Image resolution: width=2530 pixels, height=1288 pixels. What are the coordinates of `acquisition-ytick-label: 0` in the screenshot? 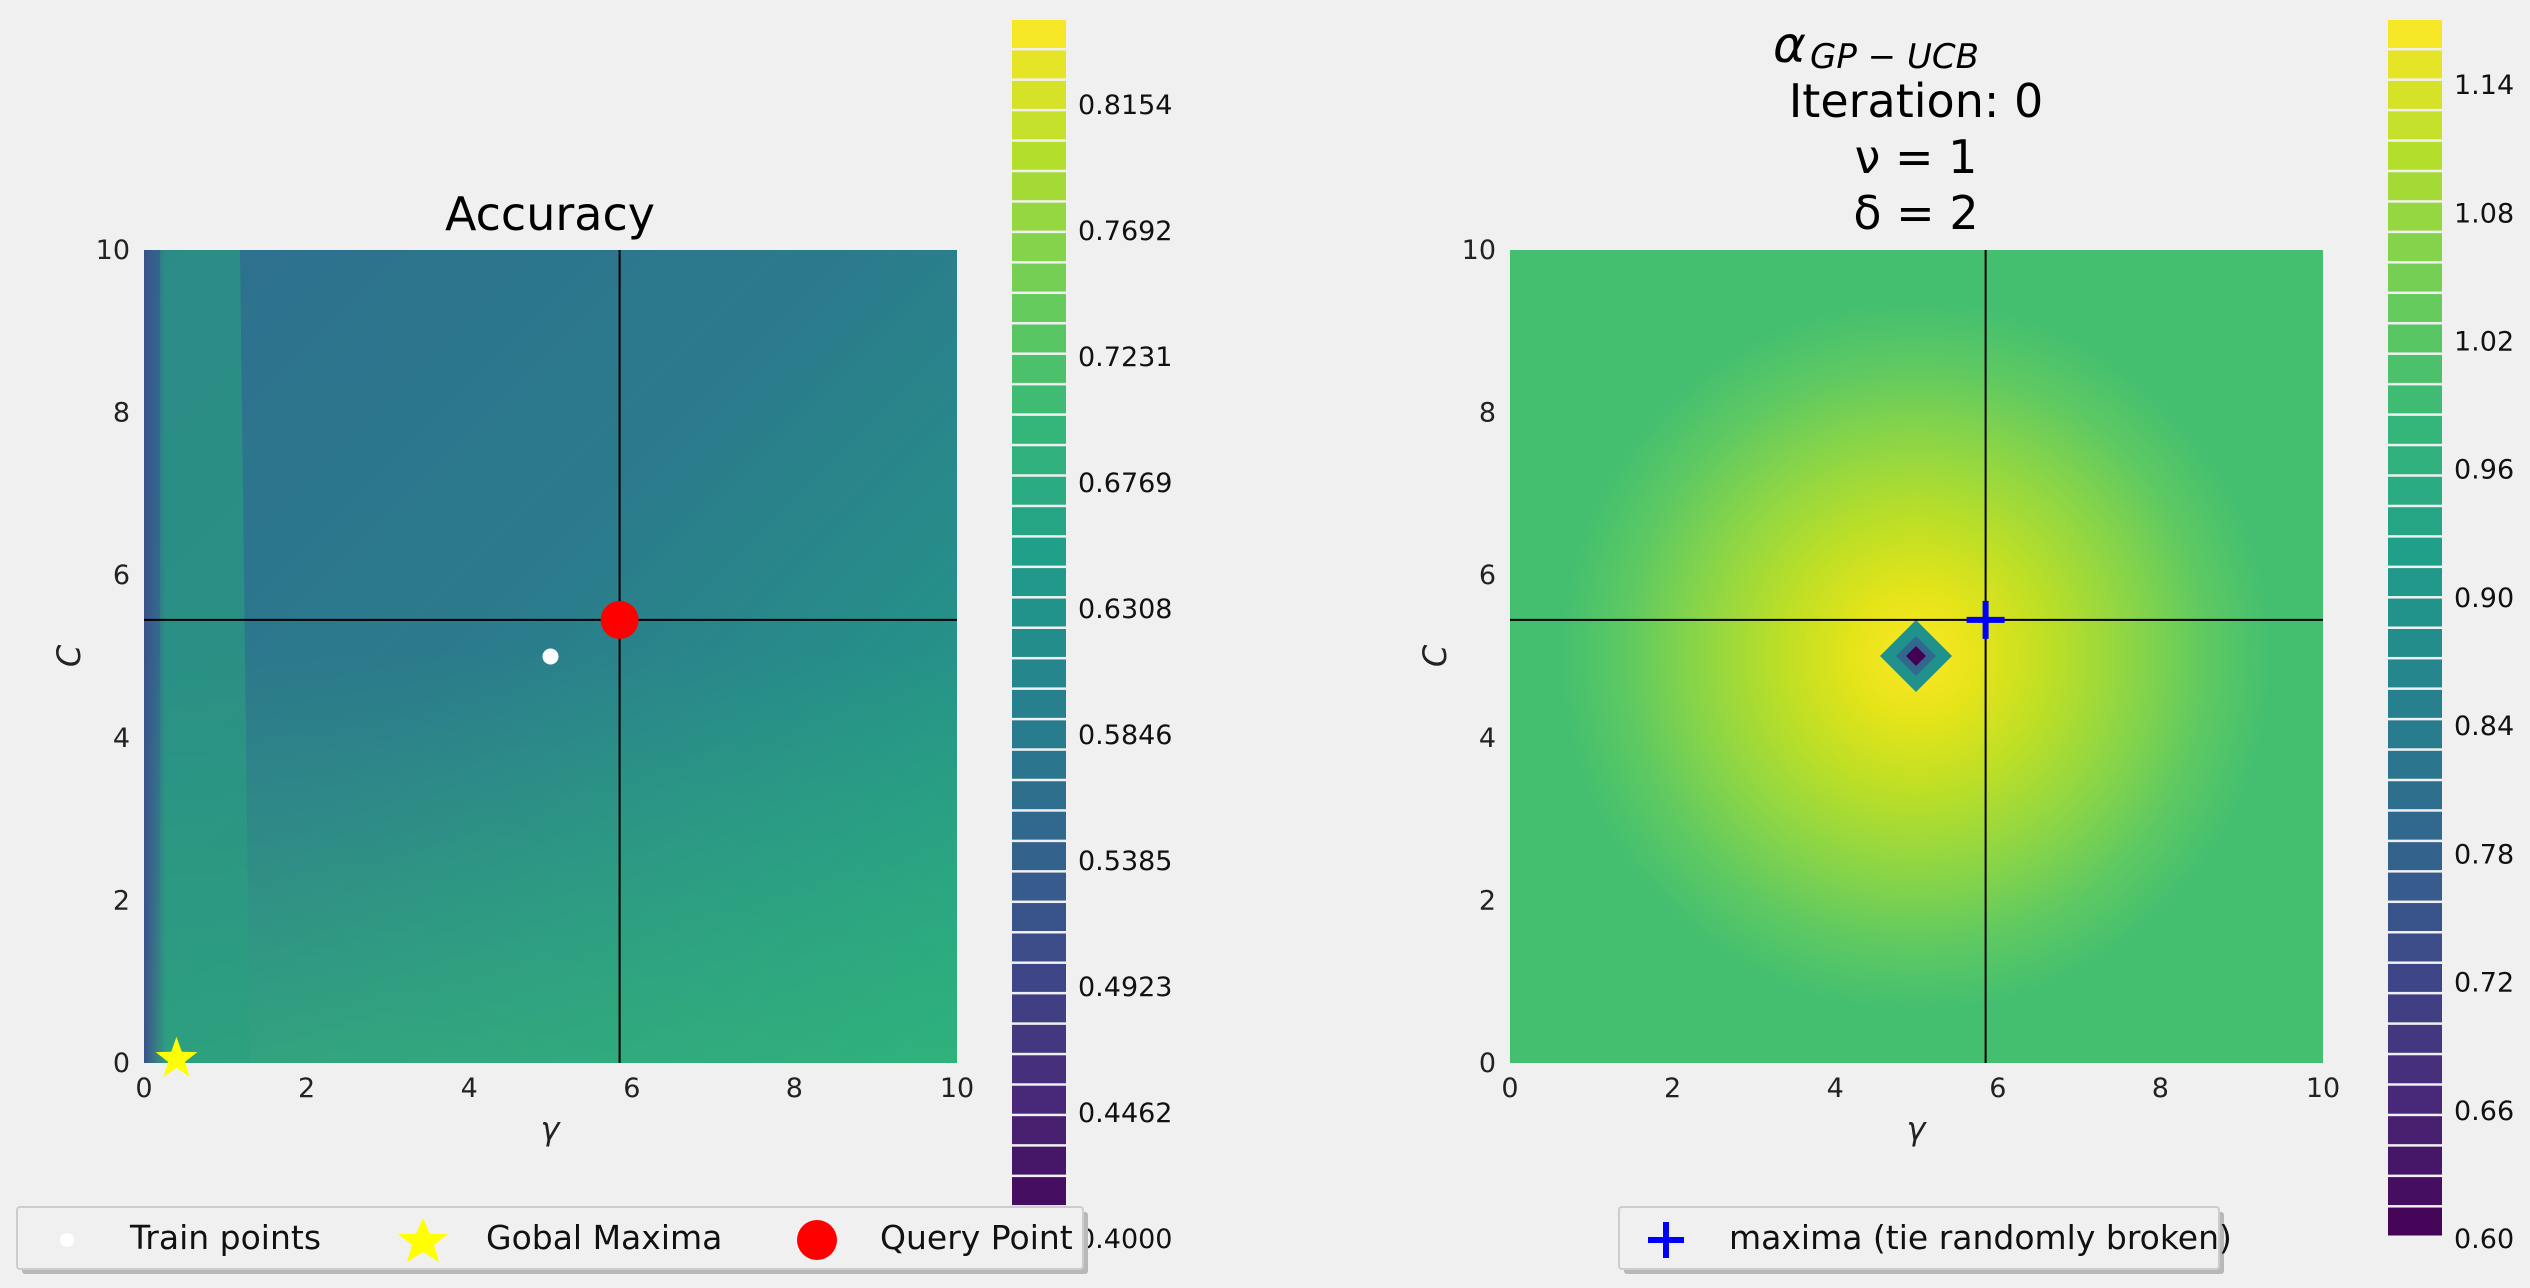 It's located at (1487, 1063).